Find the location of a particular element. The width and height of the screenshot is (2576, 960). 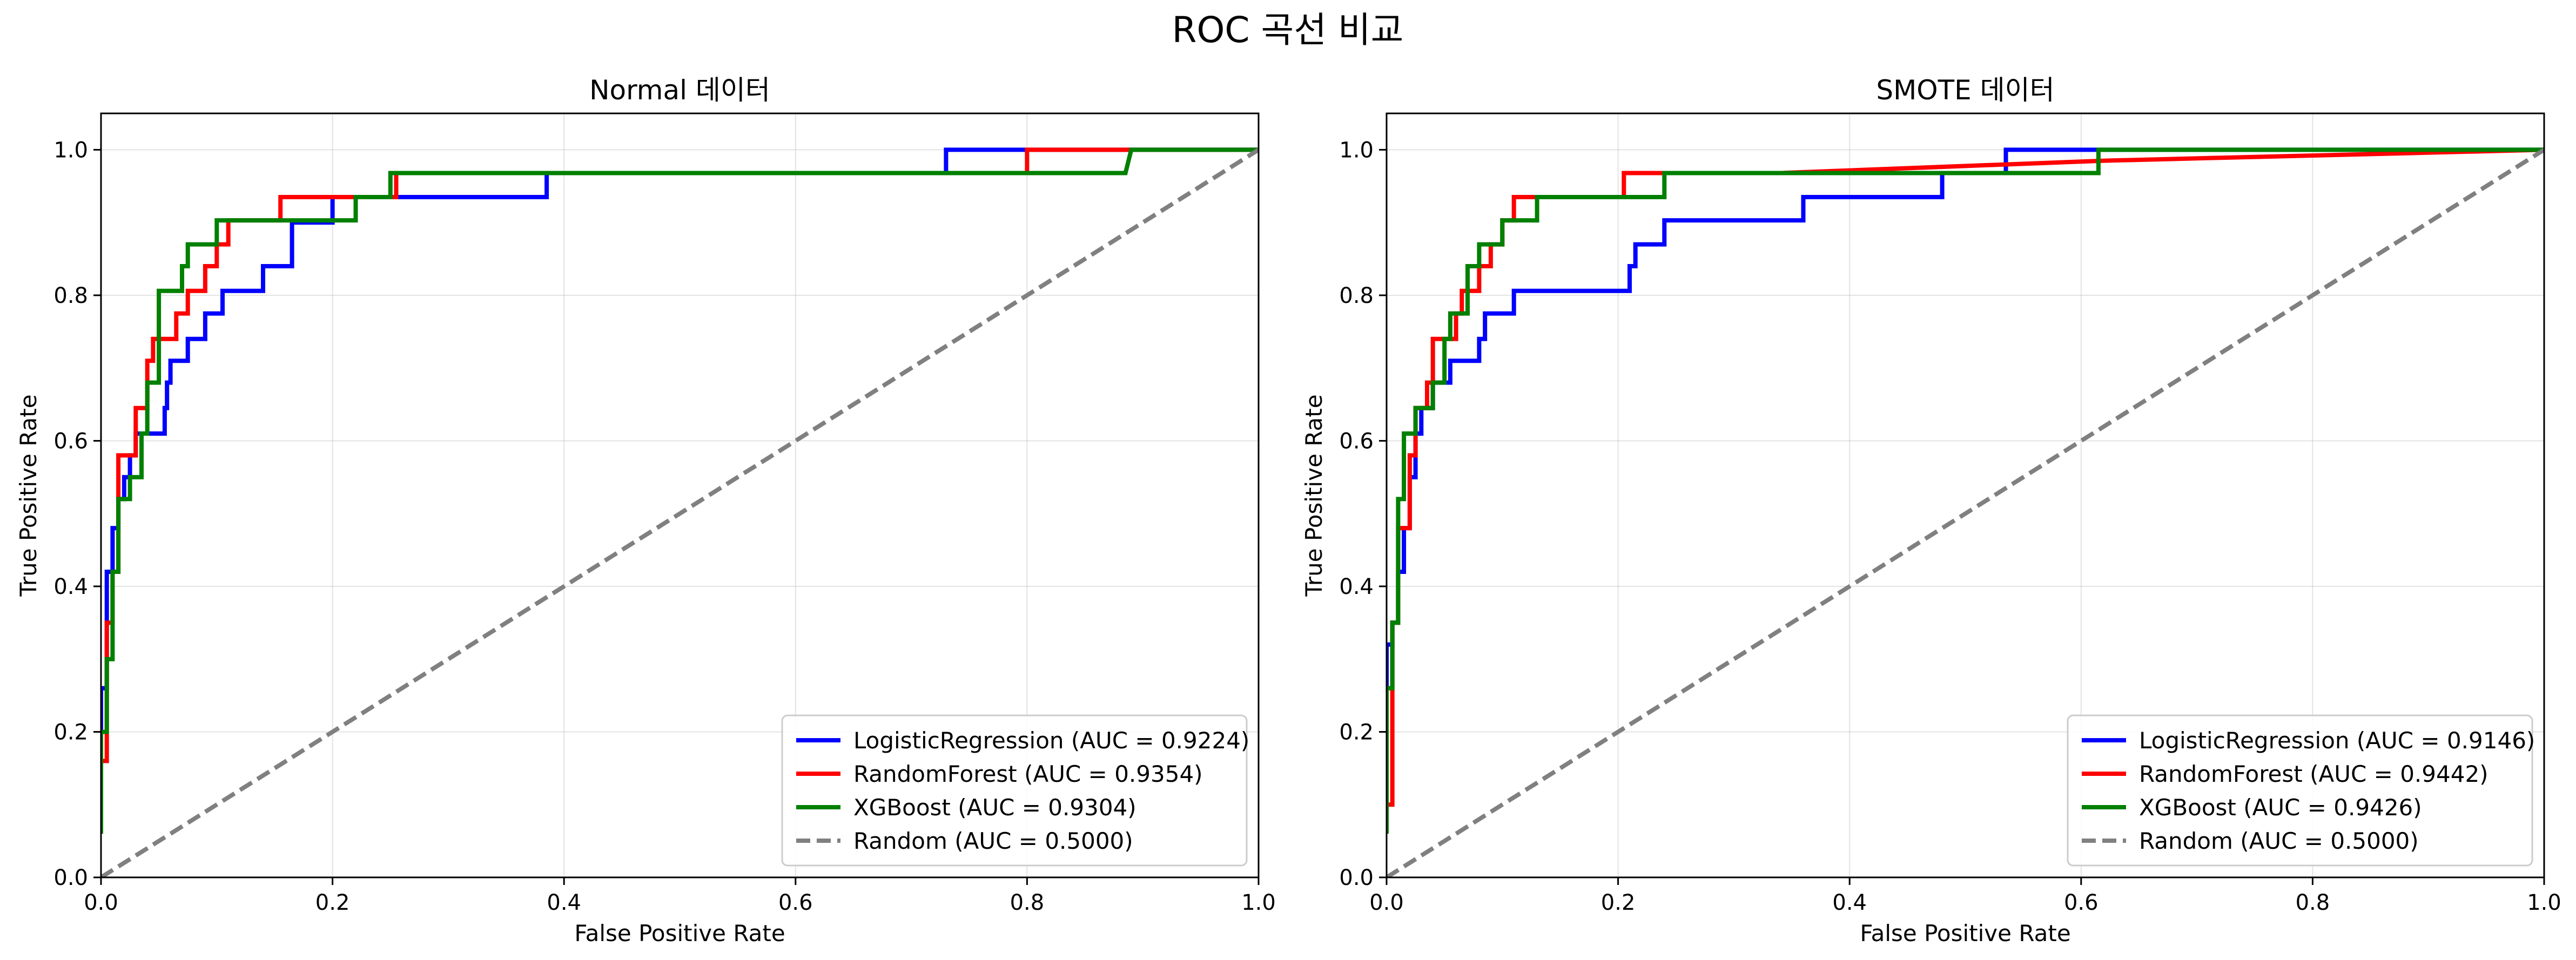

randomforest-legend-label: RandomForest (AUC = 0.9442) is located at coordinates (2313, 774).